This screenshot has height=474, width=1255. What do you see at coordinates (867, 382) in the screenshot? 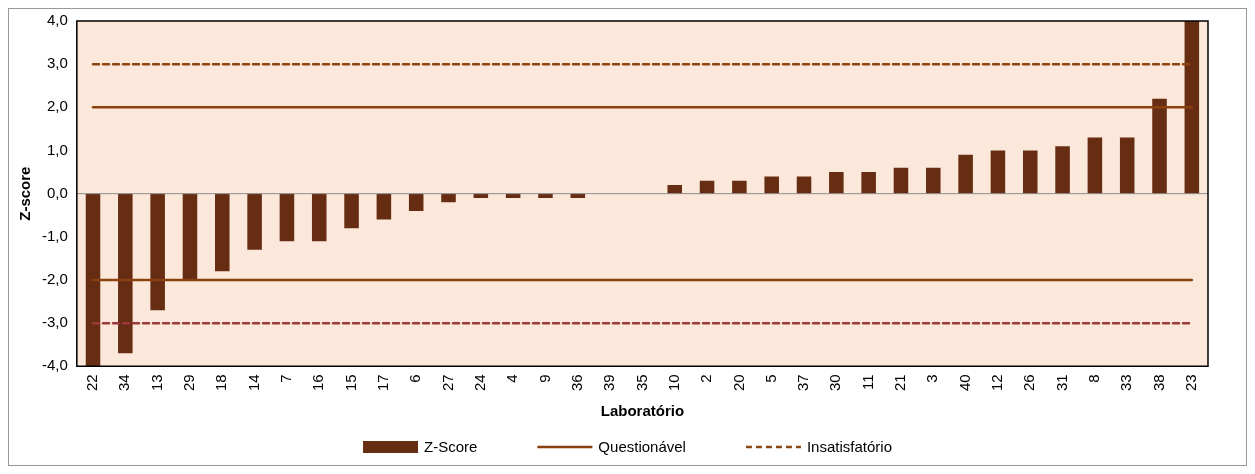
I see `x-tick-label: 11` at bounding box center [867, 382].